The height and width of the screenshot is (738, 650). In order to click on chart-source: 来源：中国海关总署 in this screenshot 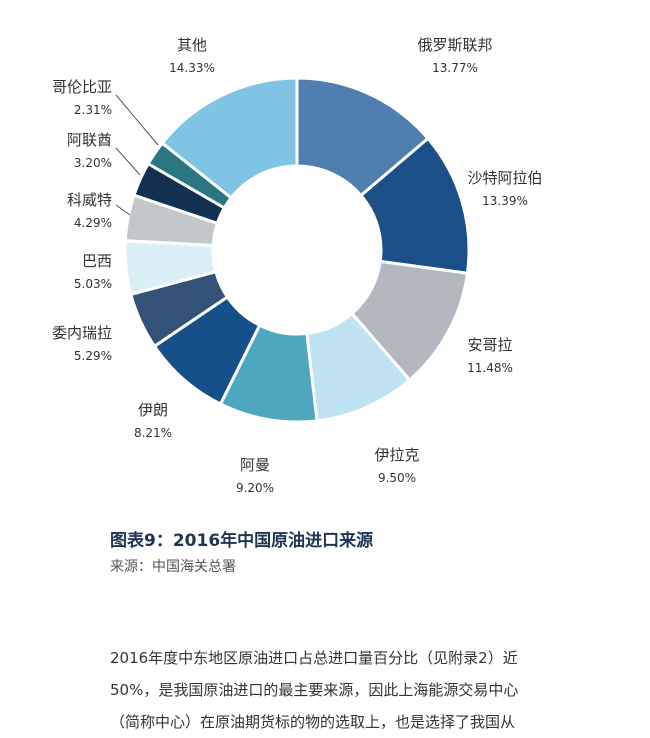, I will do `click(173, 567)`.